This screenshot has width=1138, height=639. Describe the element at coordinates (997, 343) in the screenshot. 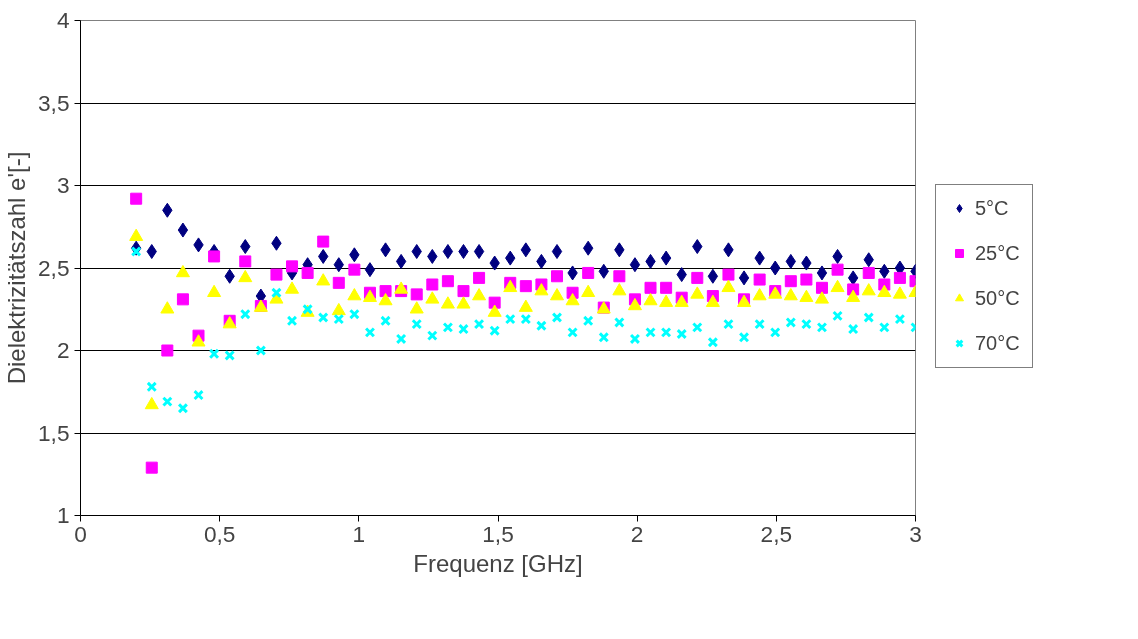

I see `legend-label: 70°C` at that location.